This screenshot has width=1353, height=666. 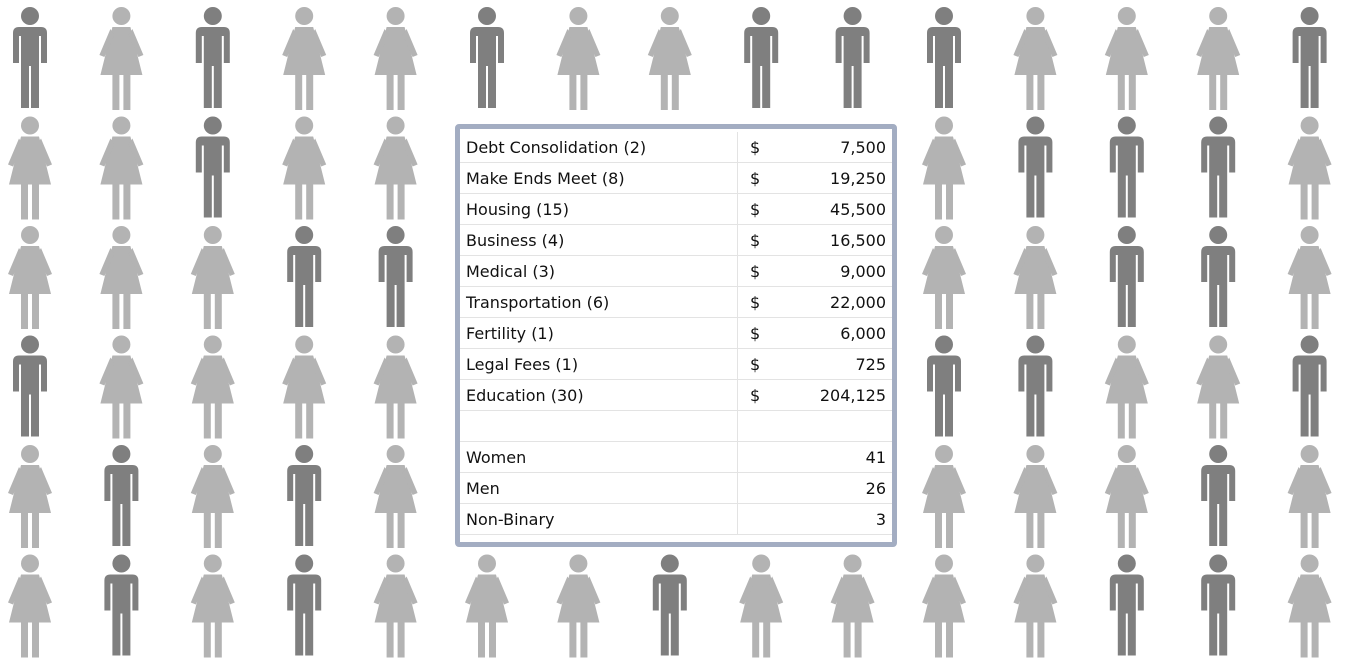 What do you see at coordinates (676, 364) in the screenshot?
I see `expense-row: Legal Fees (1) $725` at bounding box center [676, 364].